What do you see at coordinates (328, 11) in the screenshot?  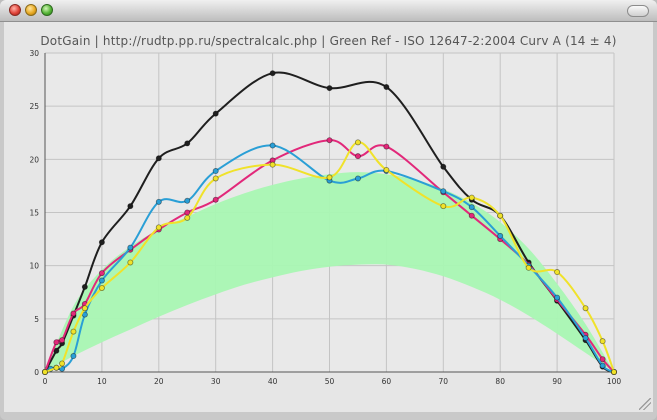 I see `window-titlebar` at bounding box center [328, 11].